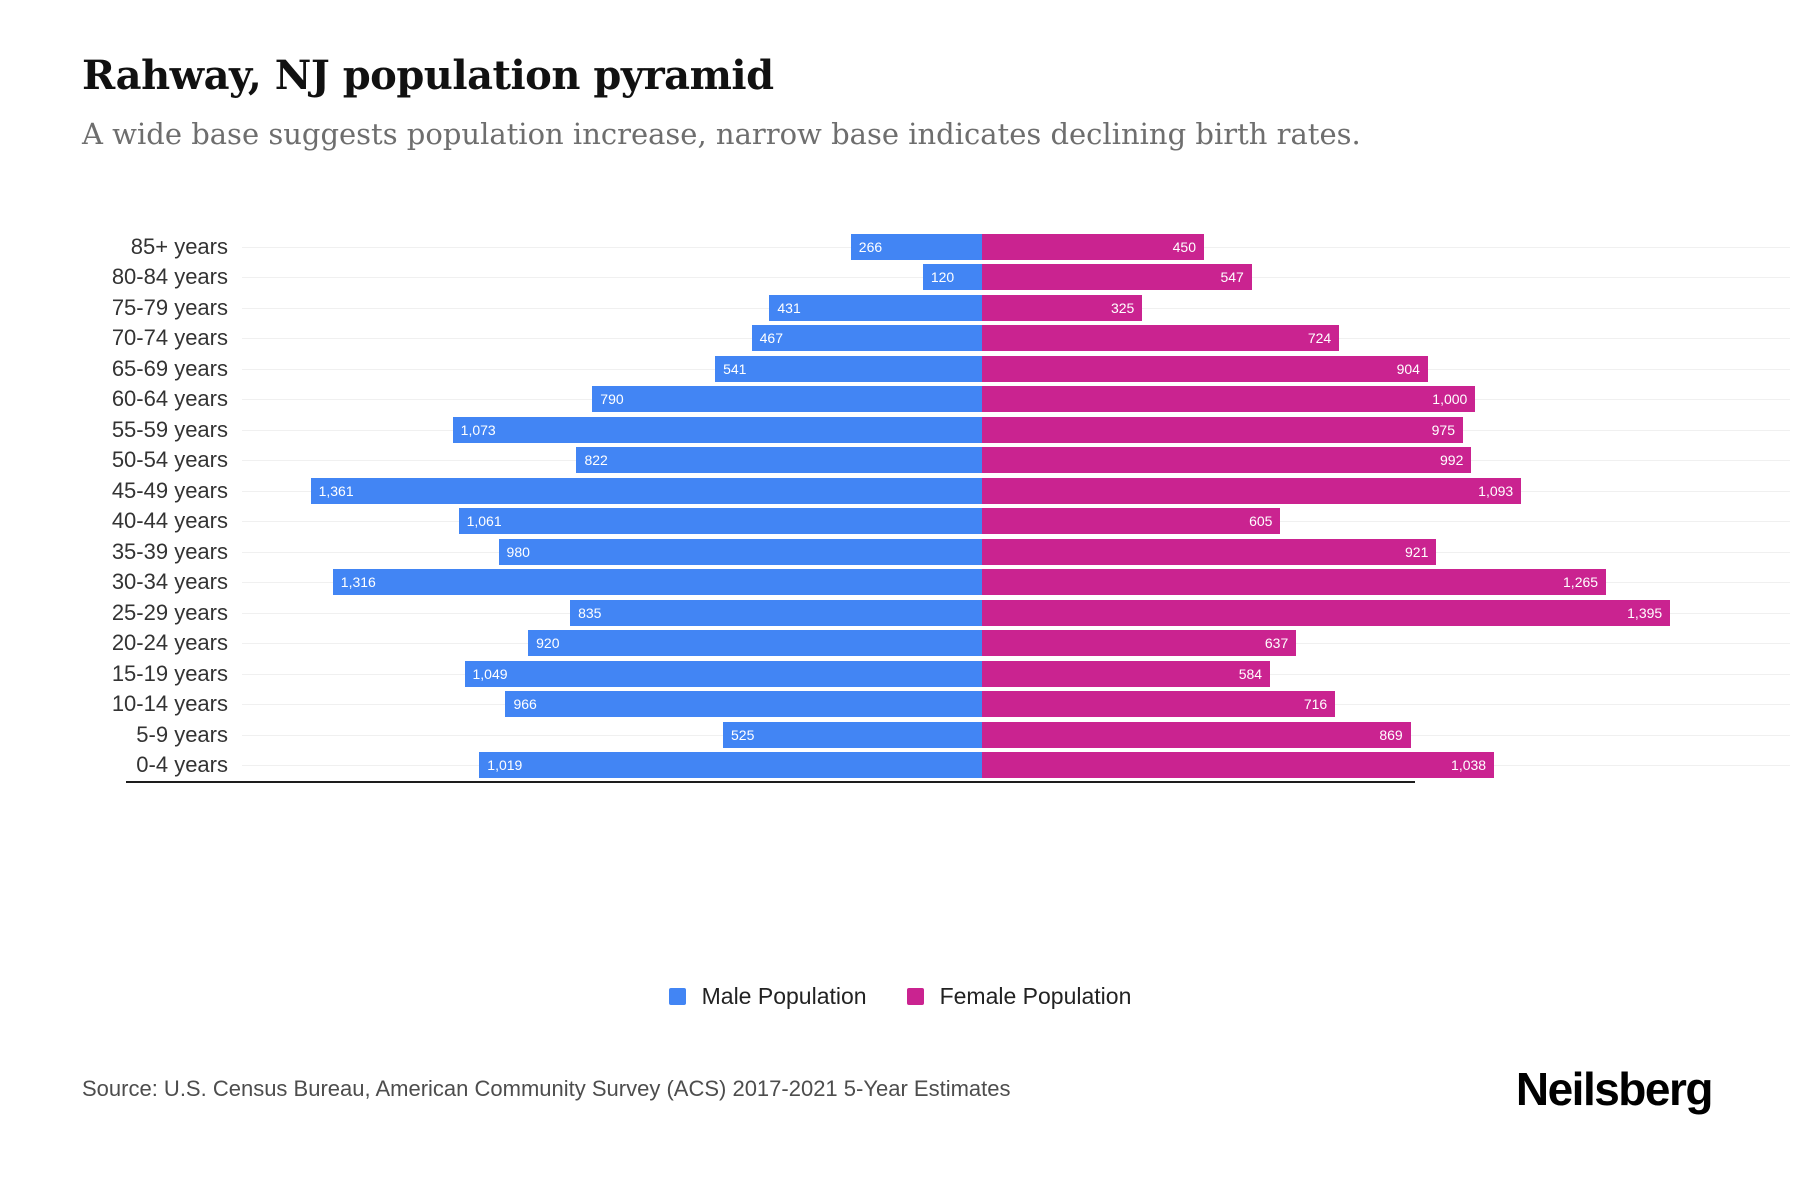 Image resolution: width=1800 pixels, height=1200 pixels. I want to click on male-bar: 1,049, so click(723, 673).